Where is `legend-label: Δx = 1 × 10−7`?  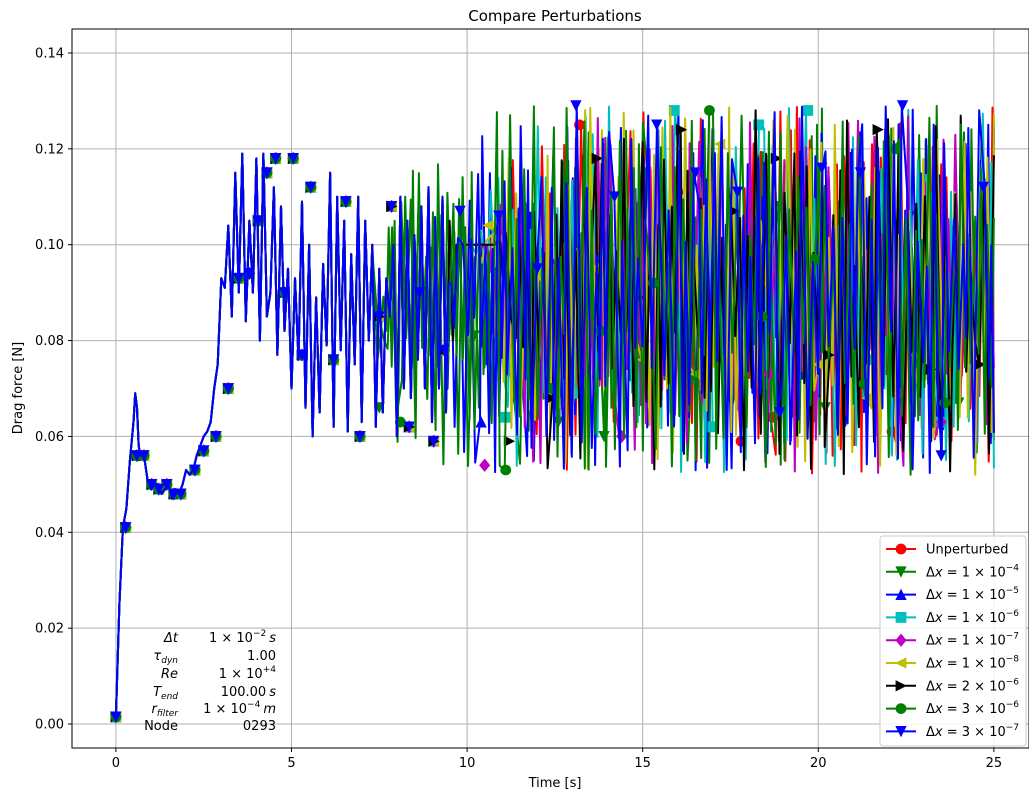 legend-label: Δx = 1 × 10−7 is located at coordinates (972, 640).